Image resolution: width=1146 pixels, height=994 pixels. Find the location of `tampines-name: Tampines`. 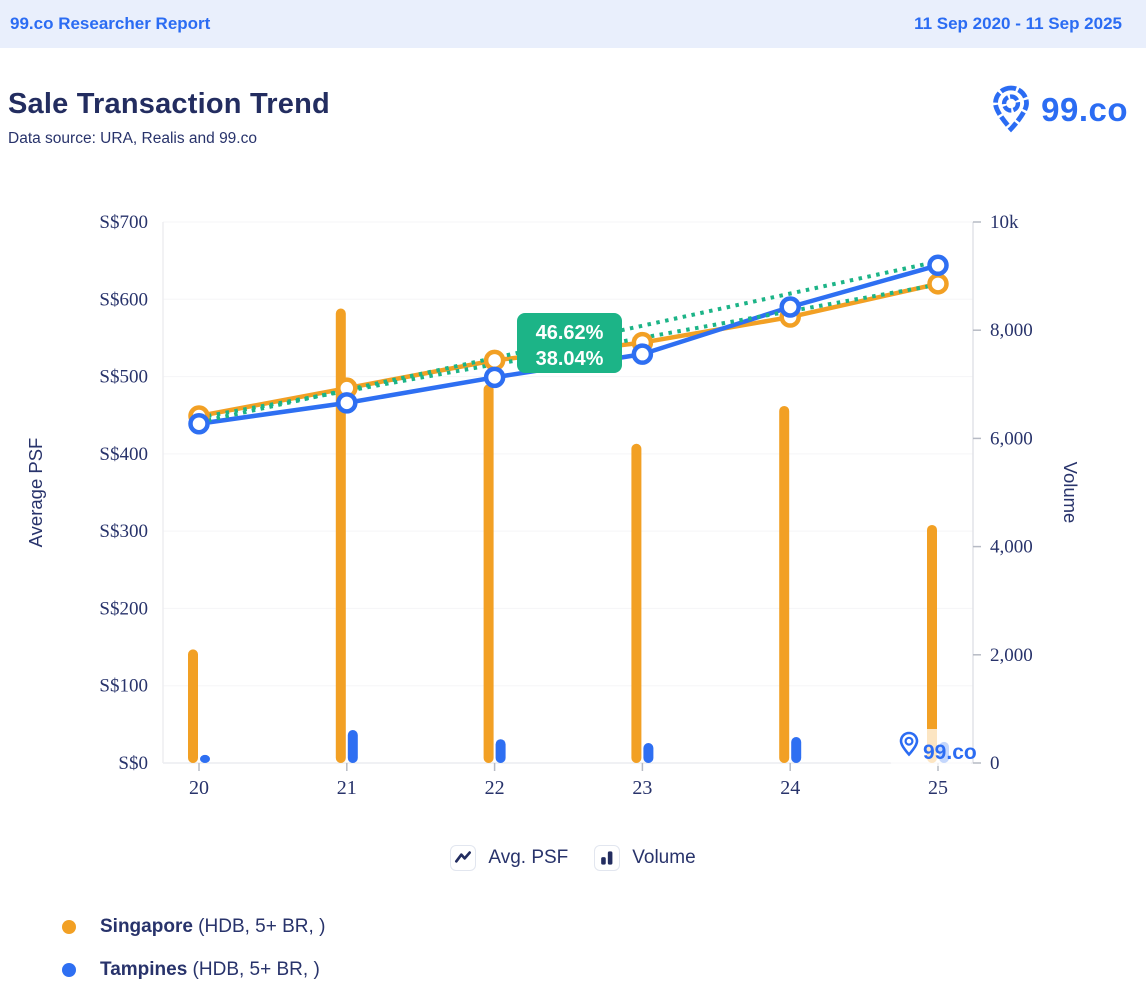

tampines-name: Tampines is located at coordinates (144, 969).